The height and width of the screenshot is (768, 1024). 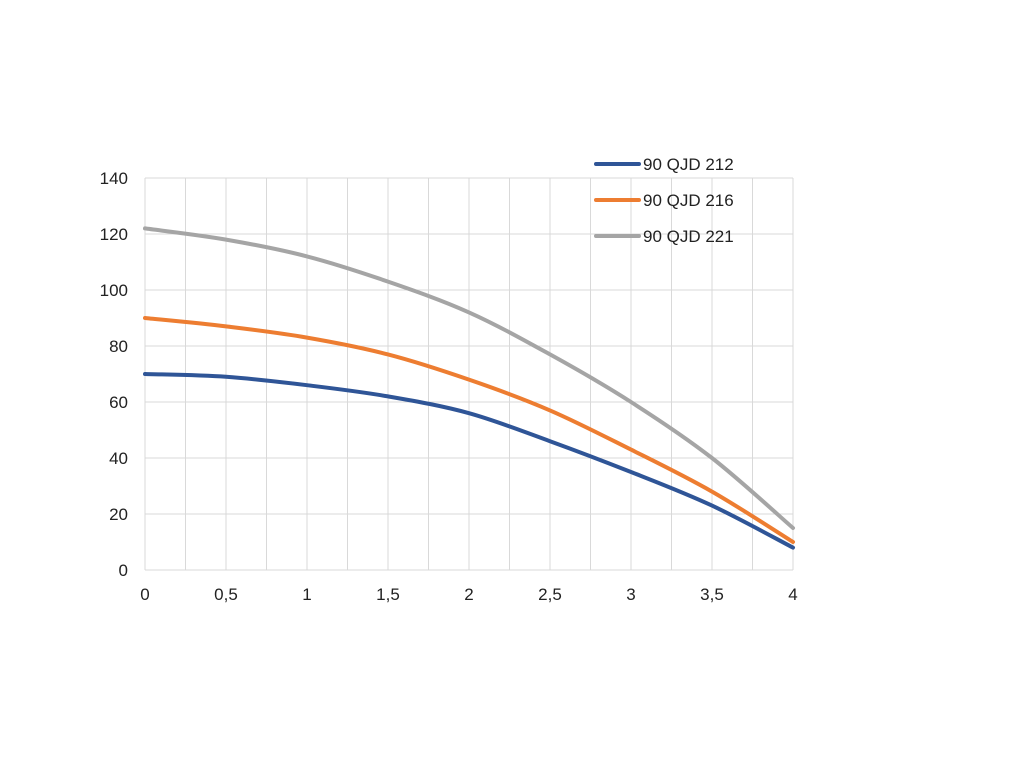 I want to click on x-tick-label: 0,5, so click(x=226, y=594).